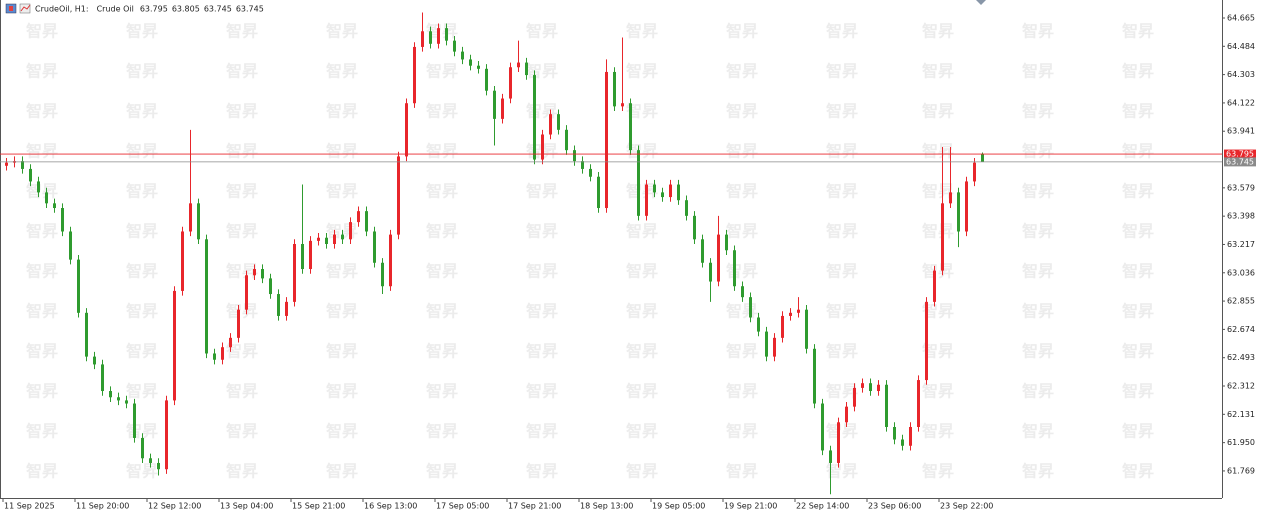 This screenshot has width=1266, height=512. Describe the element at coordinates (1241, 386) in the screenshot. I see `y-tick-label: 62.312` at that location.